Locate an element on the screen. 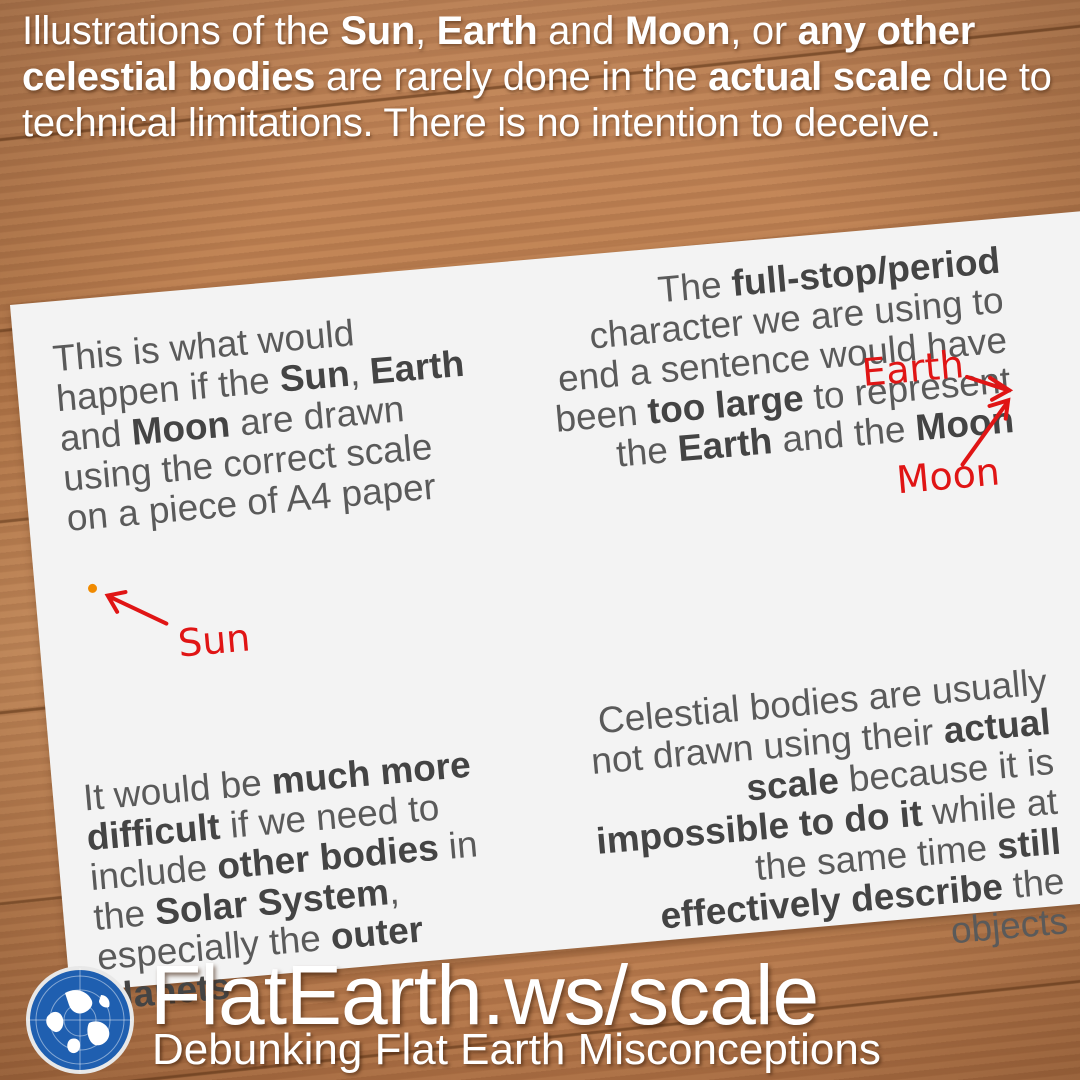 The height and width of the screenshot is (1080, 1080). sun-label: Sun is located at coordinates (214, 640).